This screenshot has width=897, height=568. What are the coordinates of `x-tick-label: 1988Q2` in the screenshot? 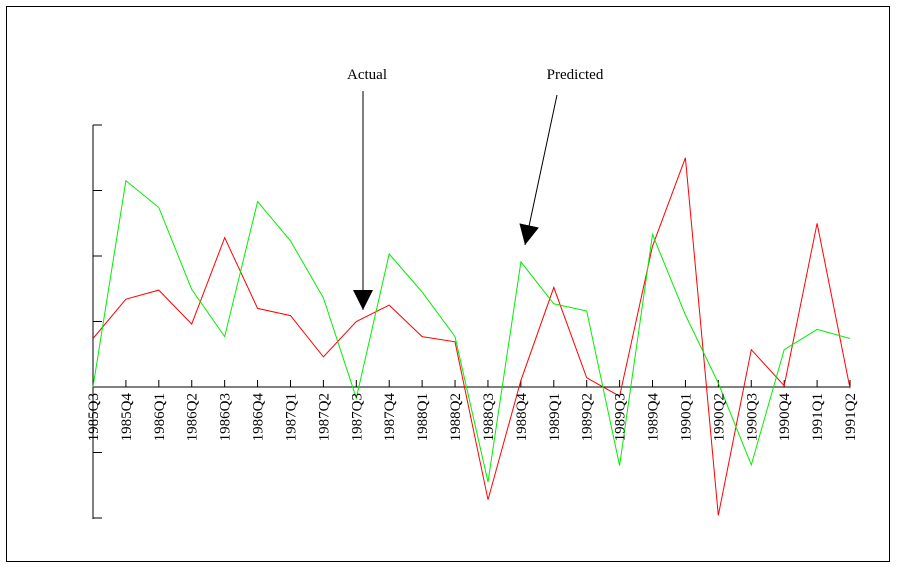 It's located at (456, 417).